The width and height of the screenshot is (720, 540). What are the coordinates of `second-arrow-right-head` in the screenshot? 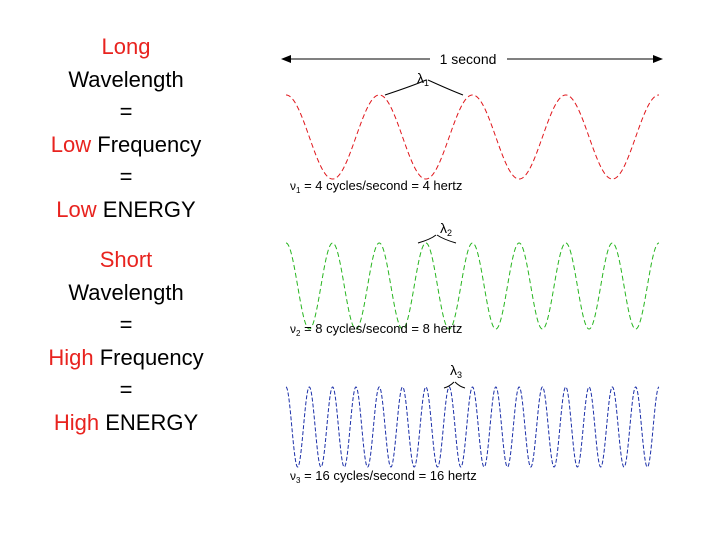 It's located at (658, 59).